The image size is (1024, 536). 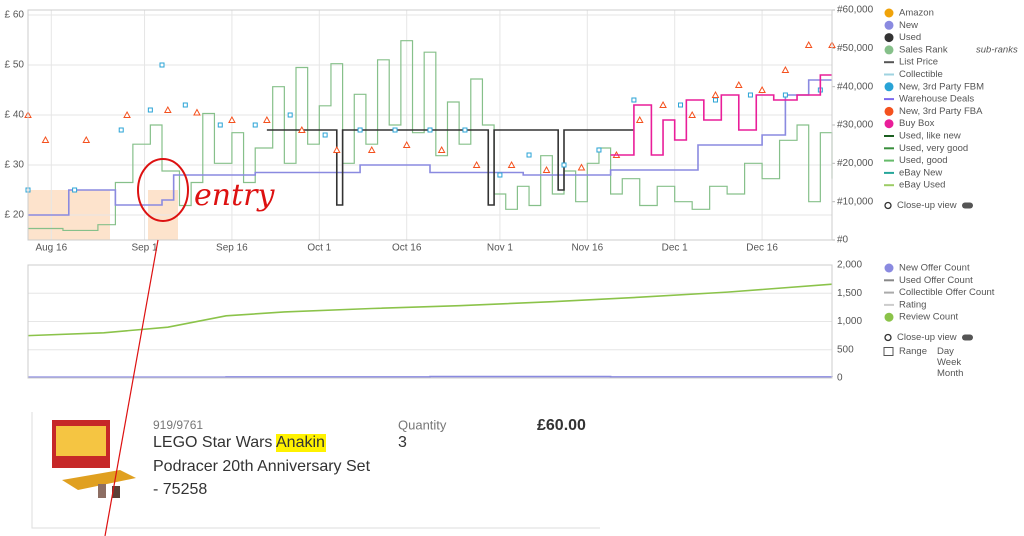 I want to click on legend-label: Collectible Offer Count, so click(x=947, y=292).